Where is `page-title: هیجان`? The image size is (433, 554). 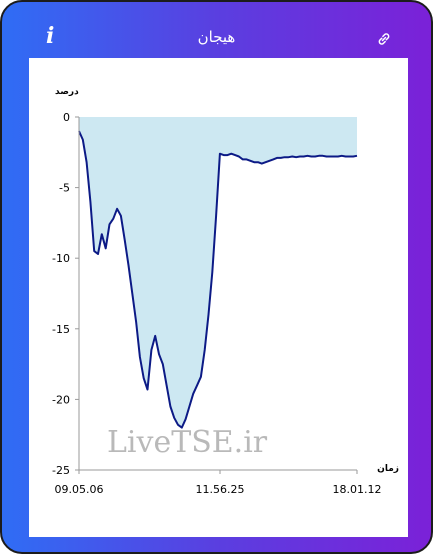 page-title: هیجان is located at coordinates (216, 37).